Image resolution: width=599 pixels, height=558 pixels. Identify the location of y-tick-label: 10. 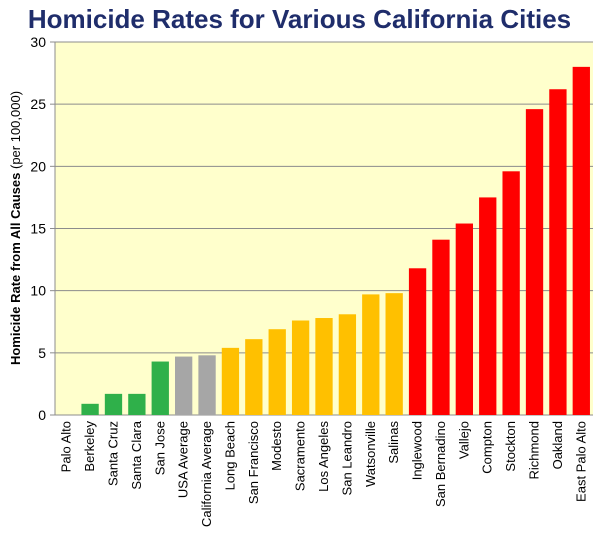
(38, 291).